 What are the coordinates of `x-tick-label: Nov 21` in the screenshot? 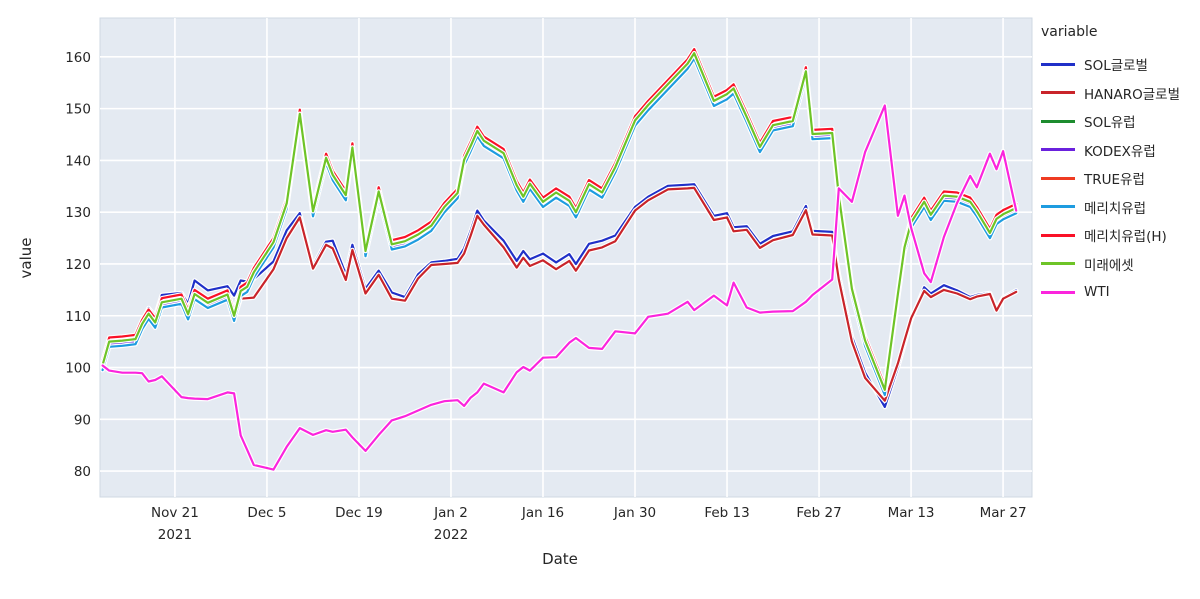 It's located at (175, 513).